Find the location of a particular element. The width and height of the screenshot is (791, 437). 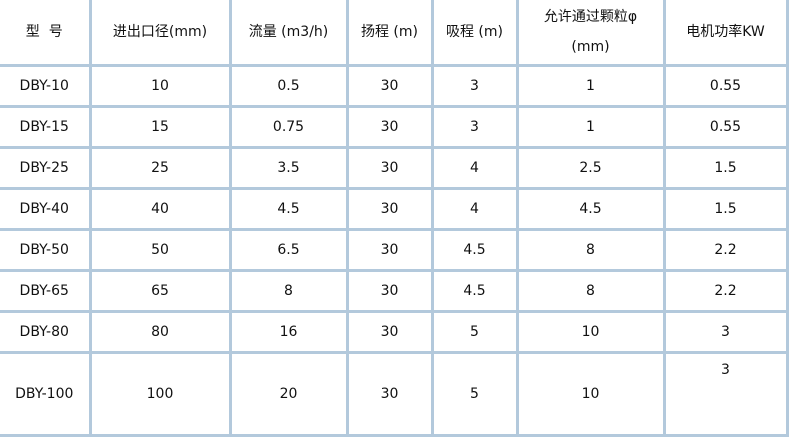

cell-flow: 16 is located at coordinates (288, 332).